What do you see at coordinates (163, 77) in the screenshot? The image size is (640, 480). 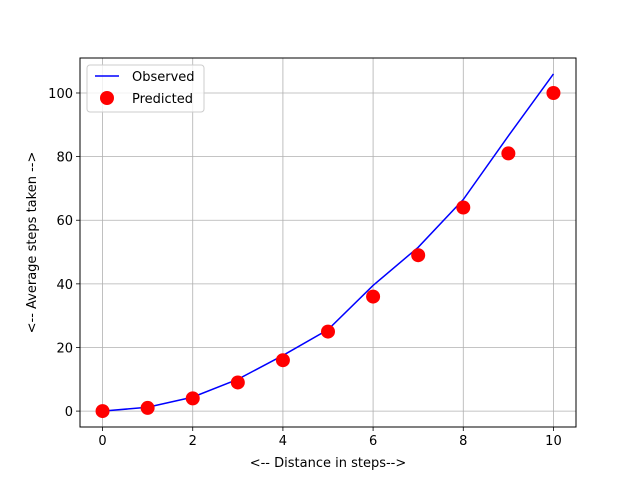 I see `legend-label: Observed` at bounding box center [163, 77].